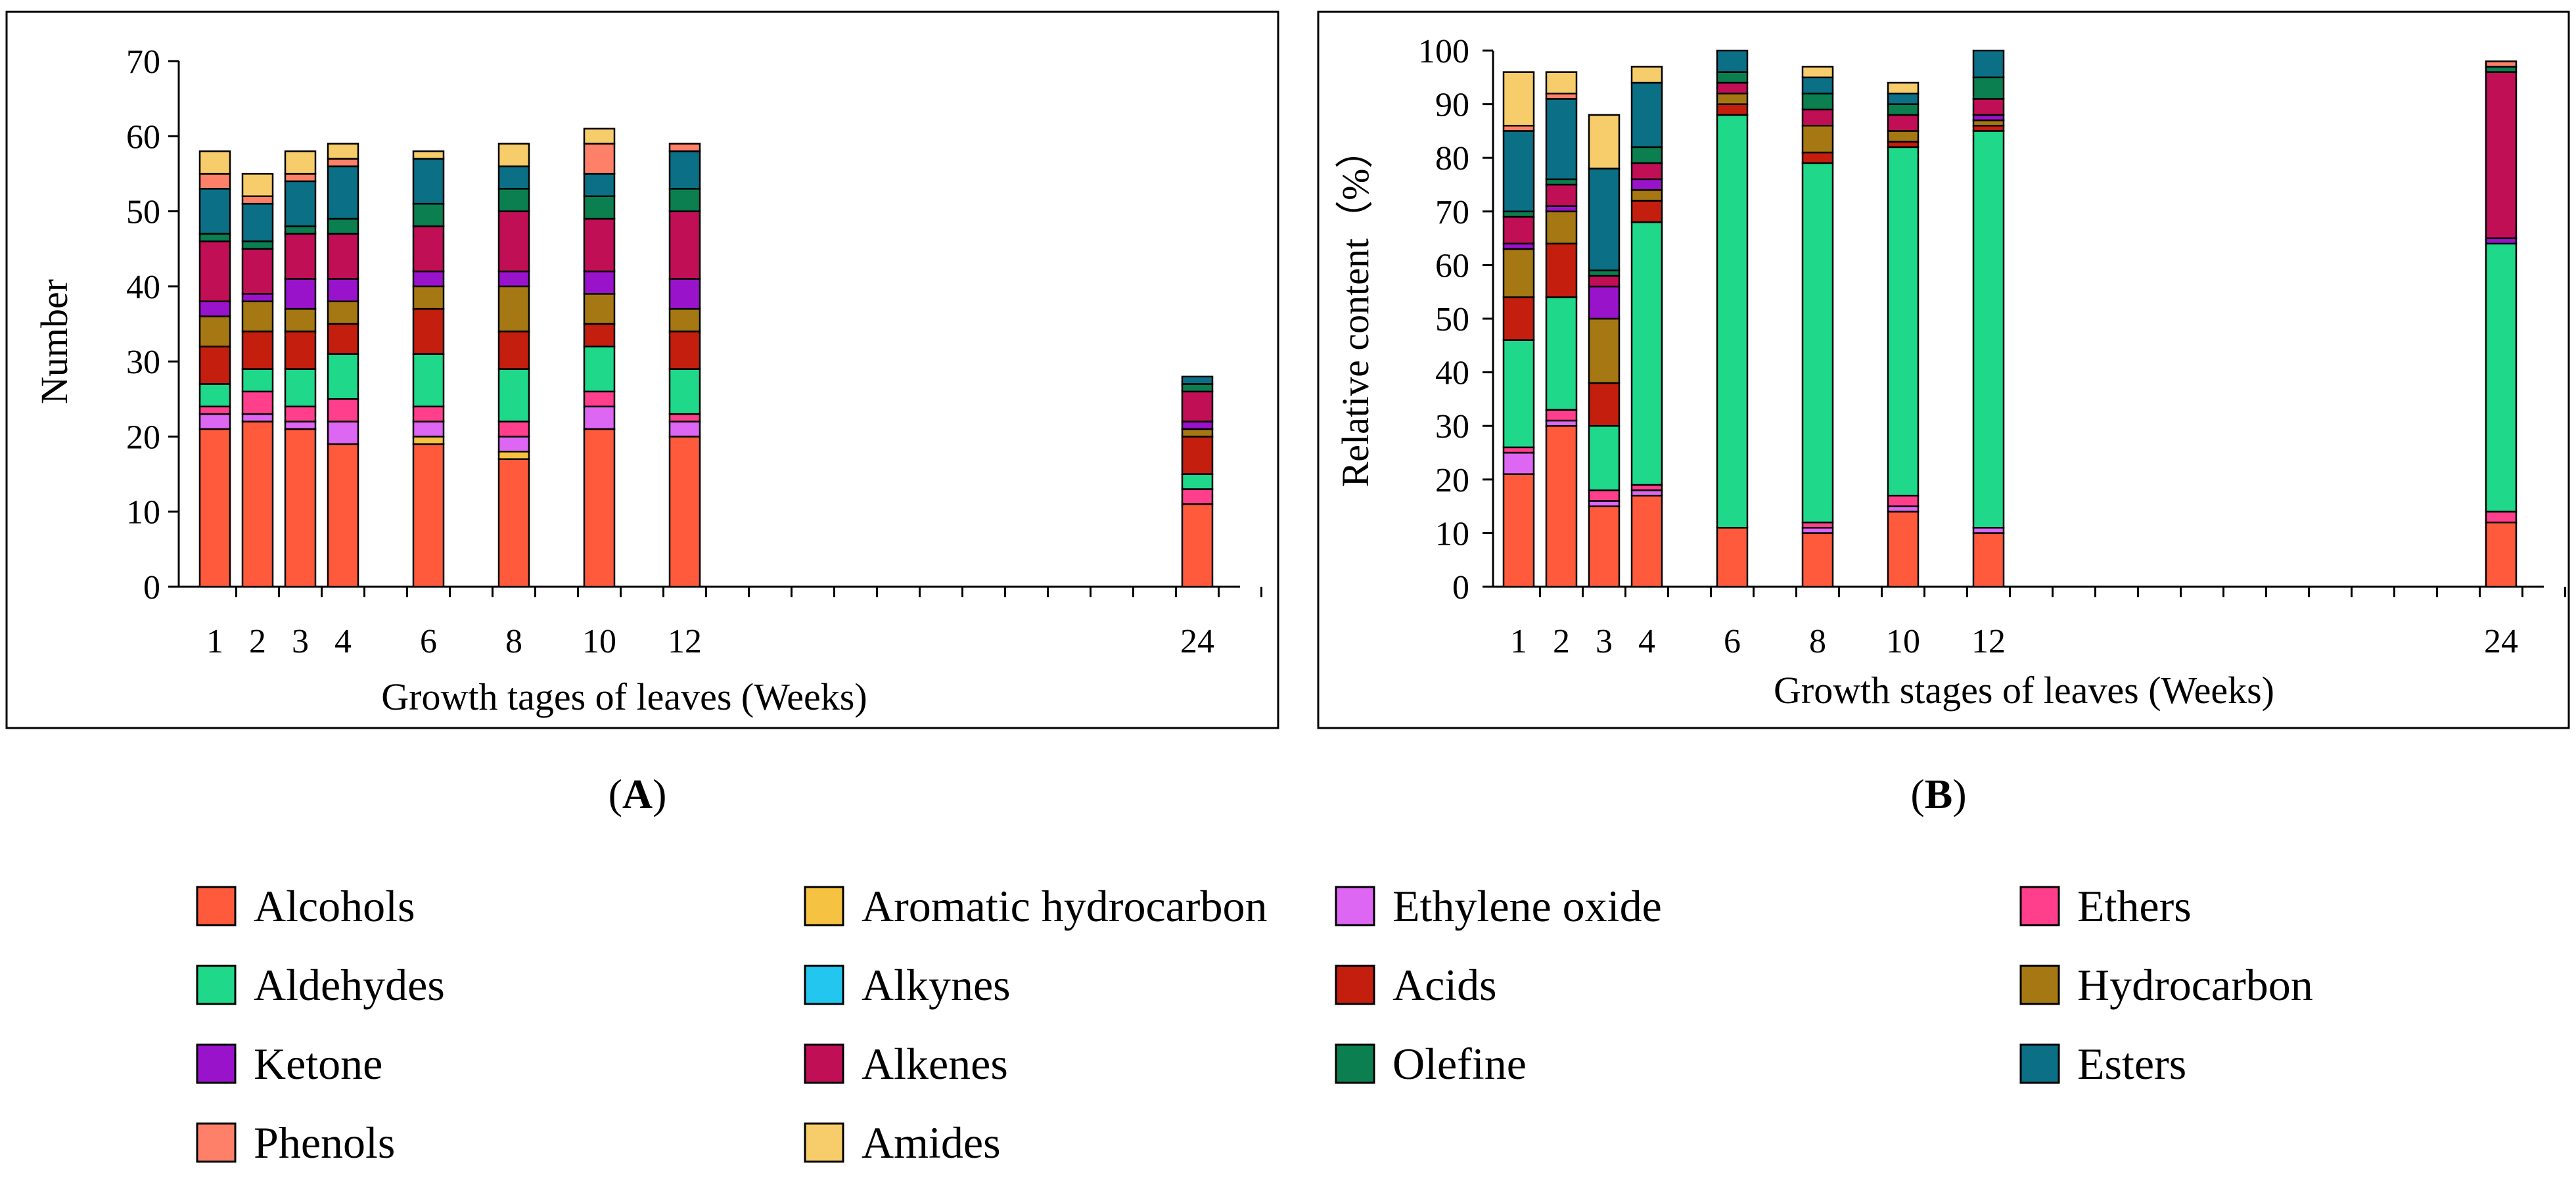 Image resolution: width=2576 pixels, height=1184 pixels. I want to click on legend-label-olefine: Olefine, so click(1460, 1064).